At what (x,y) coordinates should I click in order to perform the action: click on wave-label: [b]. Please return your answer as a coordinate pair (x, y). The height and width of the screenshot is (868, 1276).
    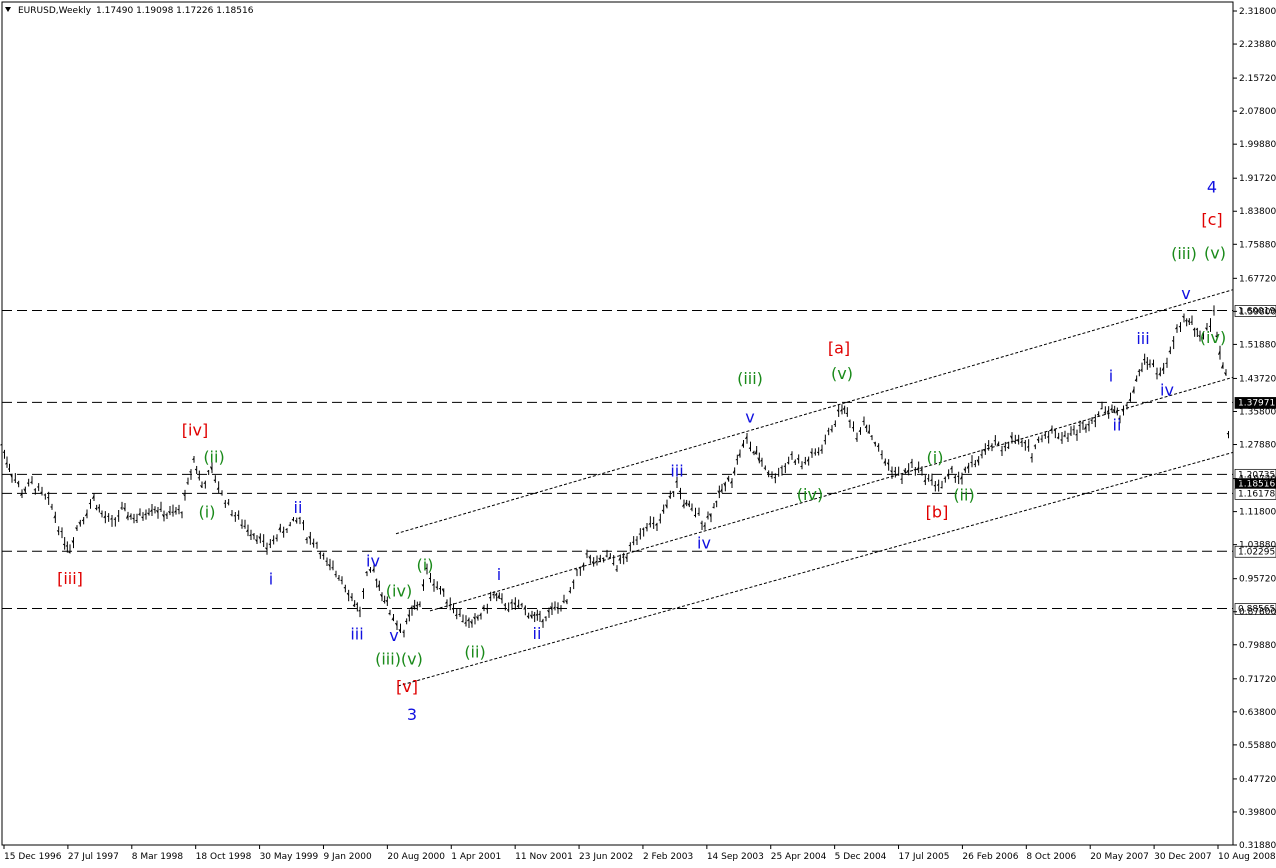
    Looking at the image, I should click on (937, 511).